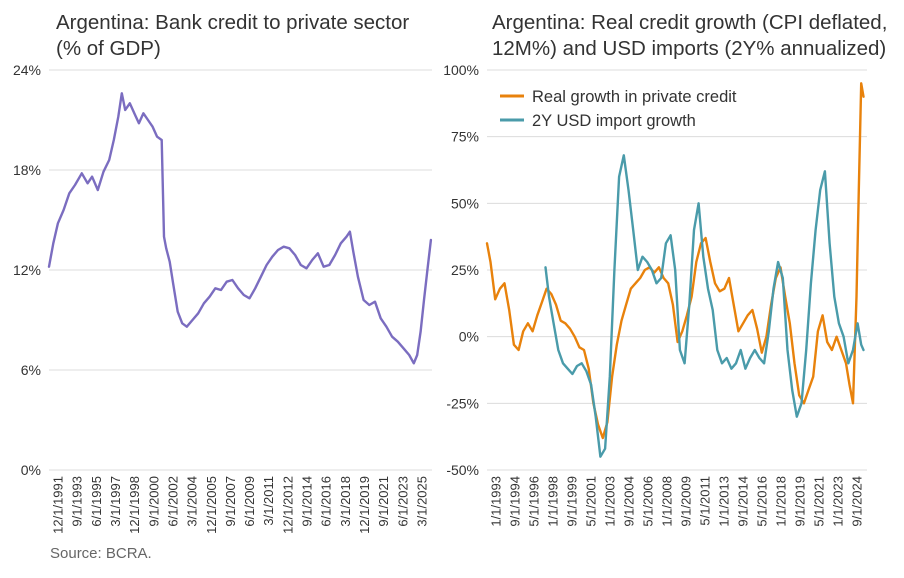 Image resolution: width=904 pixels, height=578 pixels. What do you see at coordinates (461, 70) in the screenshot?
I see `y-tick-label: 100%` at bounding box center [461, 70].